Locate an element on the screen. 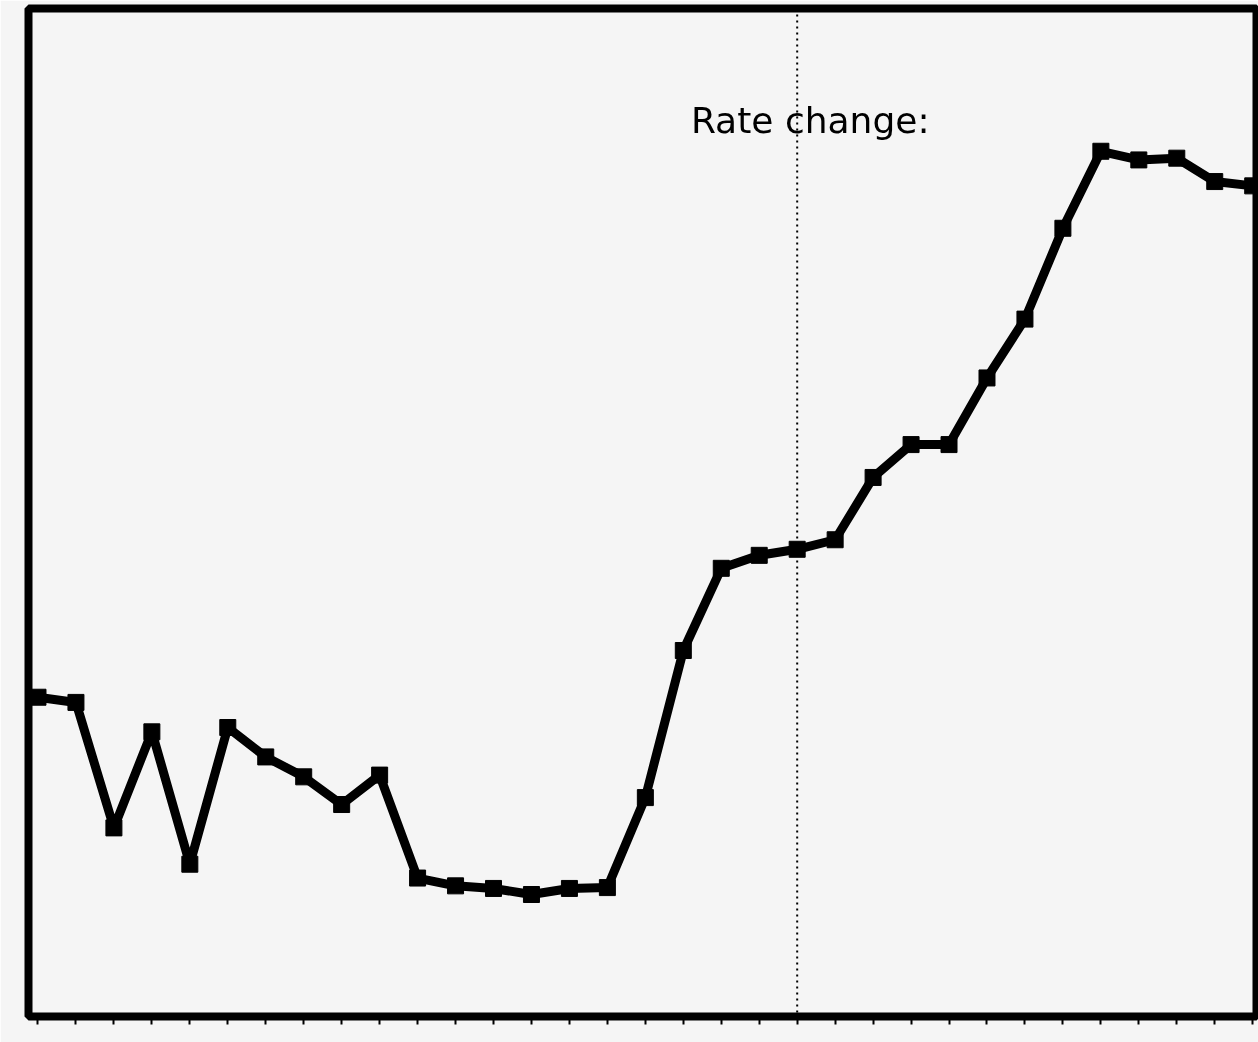 Image resolution: width=1258 pixels, height=1042 pixels. text: Rate change: is located at coordinates (810, 121).